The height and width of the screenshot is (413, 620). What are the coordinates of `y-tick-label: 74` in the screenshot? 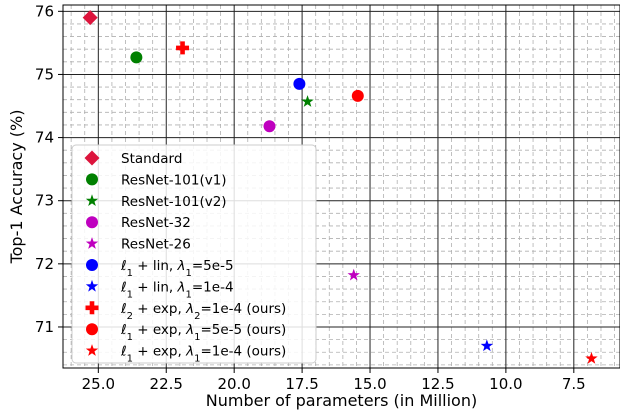 It's located at (44, 138).